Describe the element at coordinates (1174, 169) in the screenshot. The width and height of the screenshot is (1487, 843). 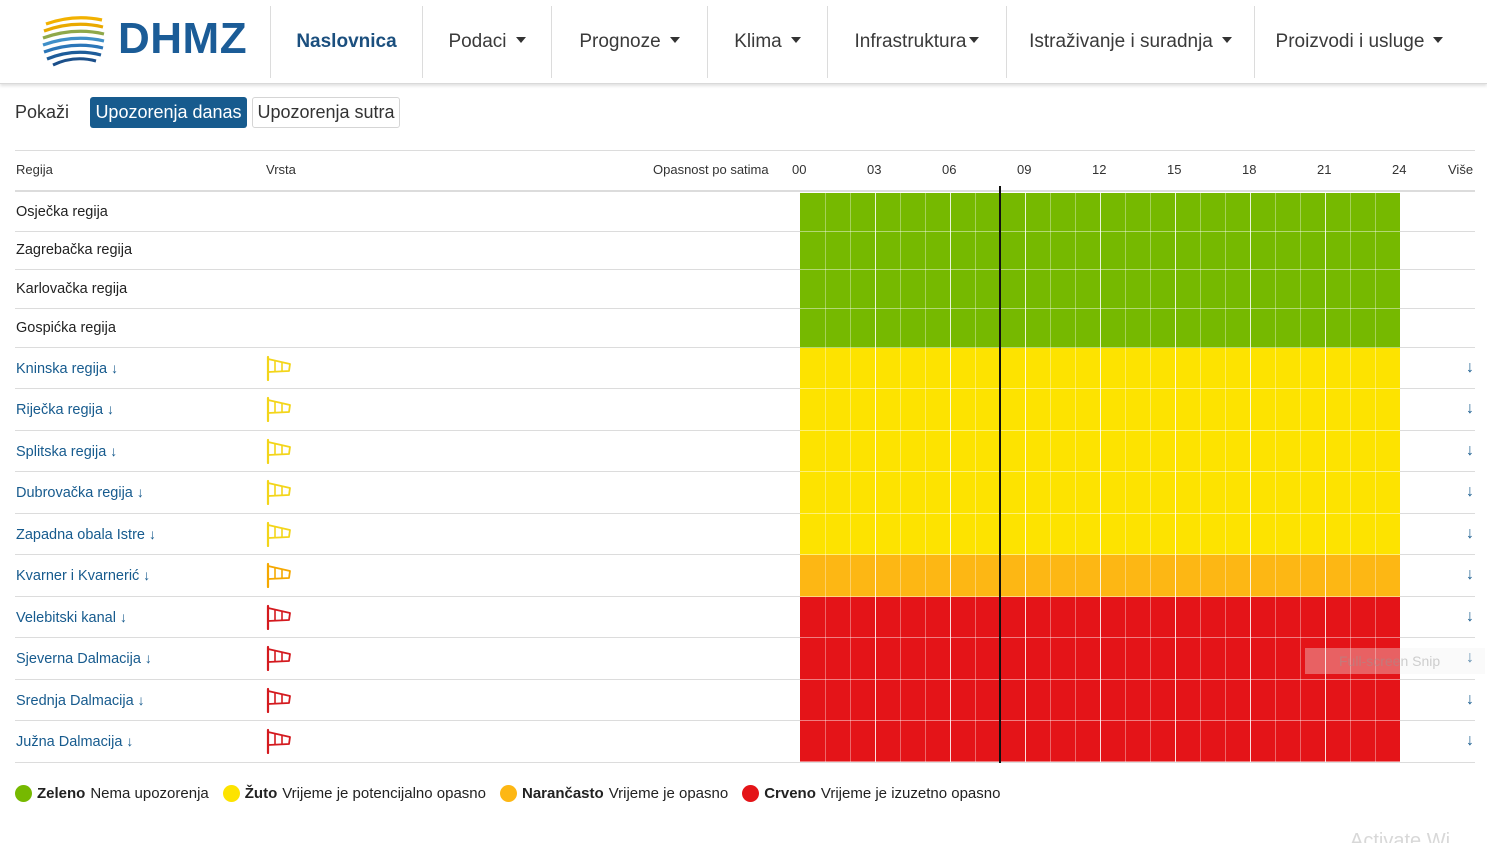
I see `hour-tick-label: 15` at that location.